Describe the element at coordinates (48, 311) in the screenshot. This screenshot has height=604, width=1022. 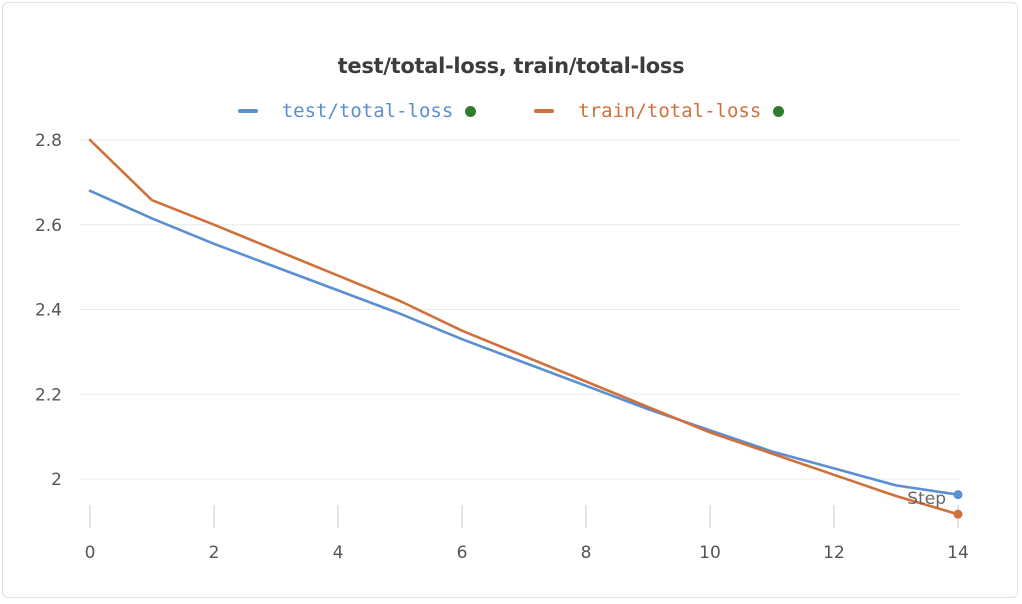
I see `y-tick-label-2: 2.4` at that location.